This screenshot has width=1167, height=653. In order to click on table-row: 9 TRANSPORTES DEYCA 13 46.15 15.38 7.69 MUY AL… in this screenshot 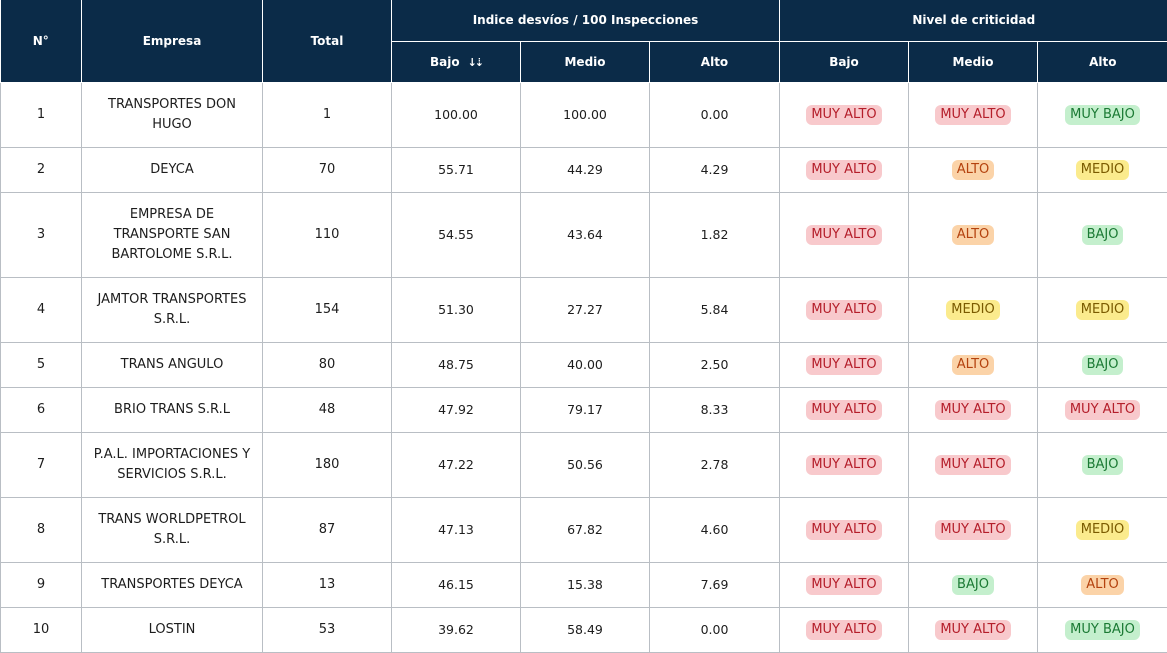, I will do `click(583, 584)`.